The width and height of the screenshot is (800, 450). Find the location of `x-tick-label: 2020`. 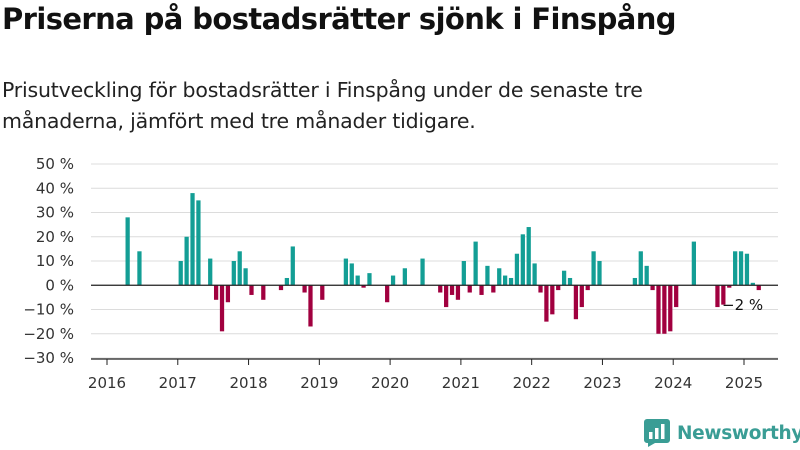

x-tick-label: 2020 is located at coordinates (390, 383).